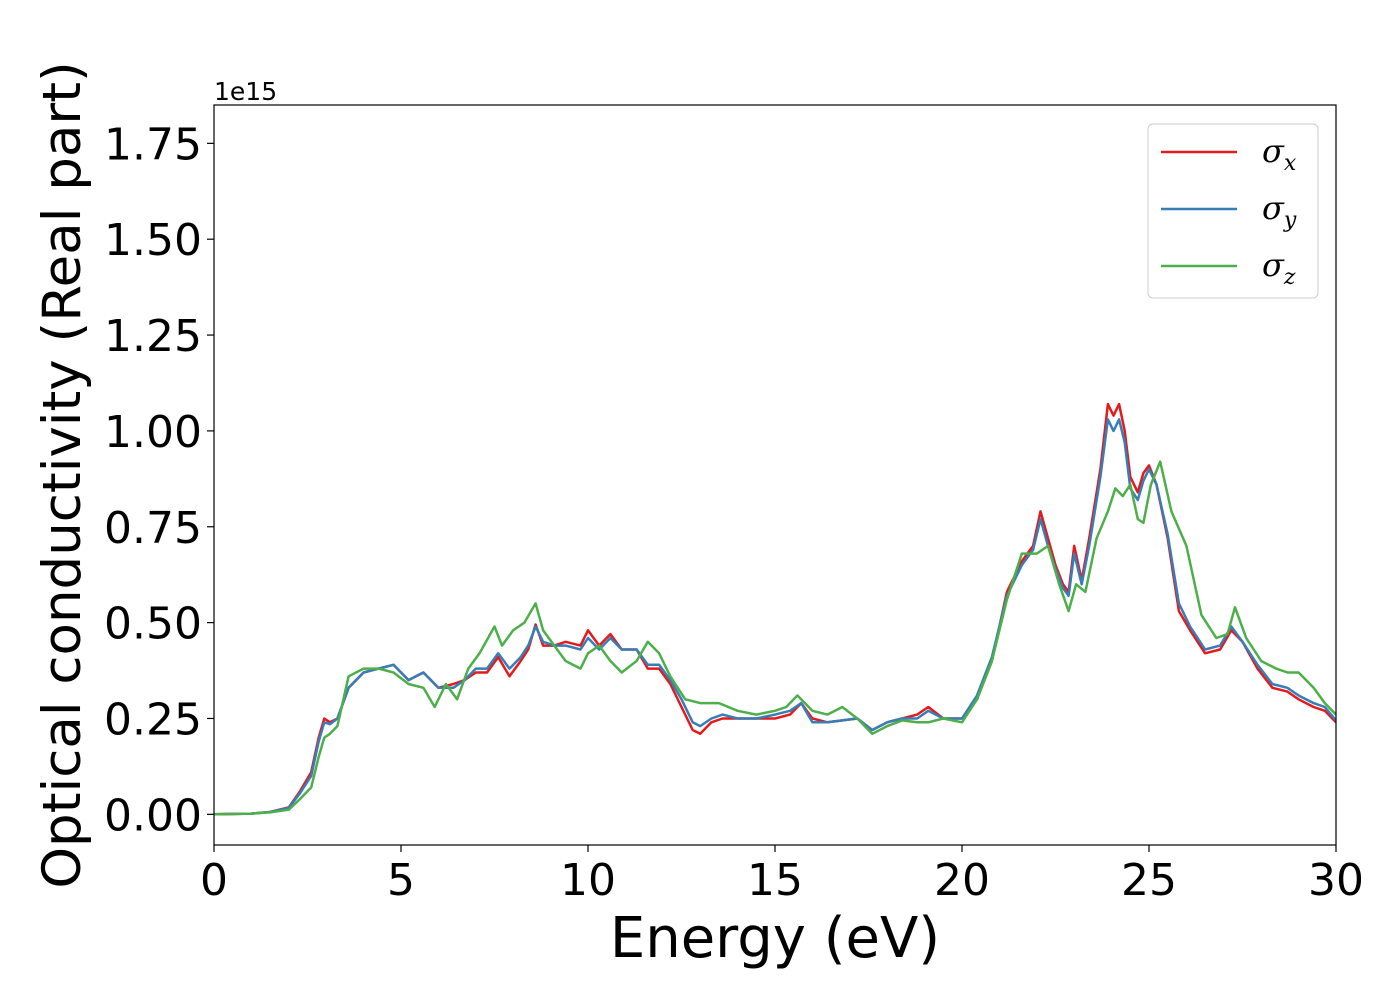 The image size is (1400, 1000). What do you see at coordinates (153, 336) in the screenshot?
I see `y-tick-label: 1.25` at bounding box center [153, 336].